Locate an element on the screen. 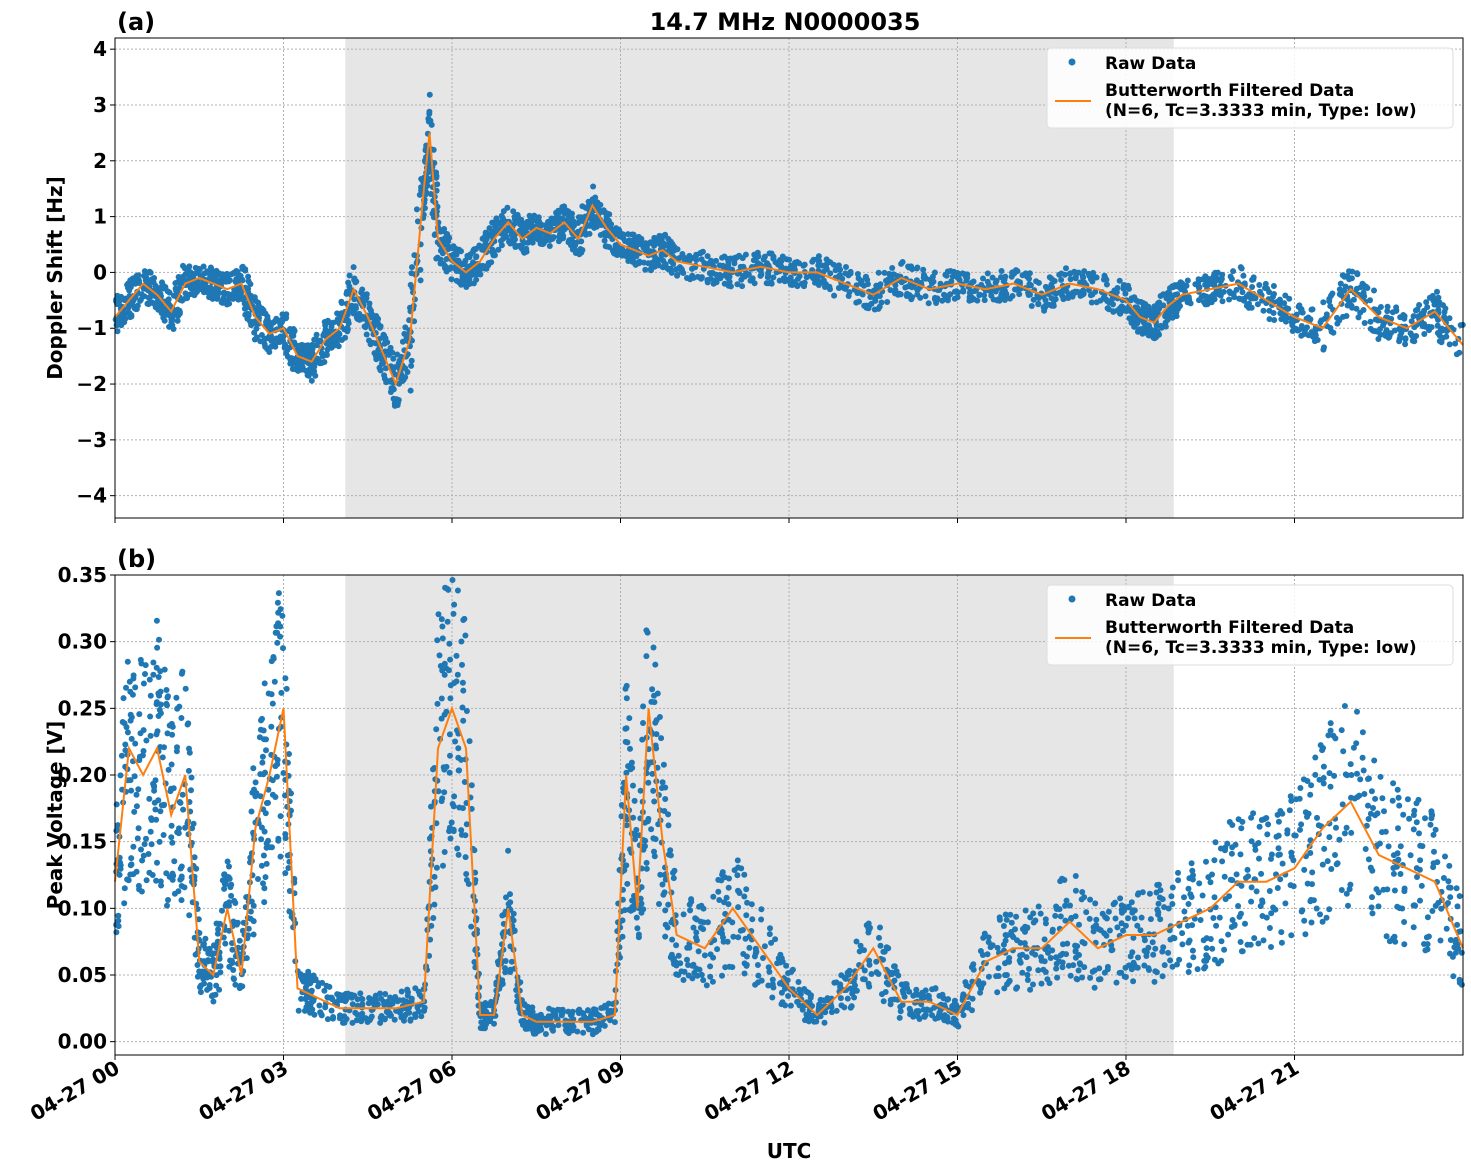 The width and height of the screenshot is (1471, 1176). legend-filtered-label: Butterworth Filtered Data is located at coordinates (1229, 91).